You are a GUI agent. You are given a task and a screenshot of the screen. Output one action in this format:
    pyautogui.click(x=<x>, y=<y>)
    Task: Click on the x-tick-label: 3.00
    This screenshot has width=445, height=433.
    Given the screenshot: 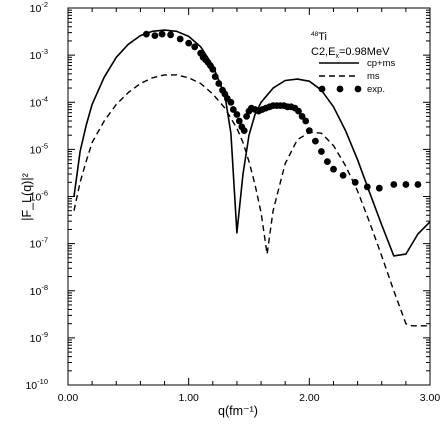 What is the action you would take?
    pyautogui.click(x=430, y=398)
    